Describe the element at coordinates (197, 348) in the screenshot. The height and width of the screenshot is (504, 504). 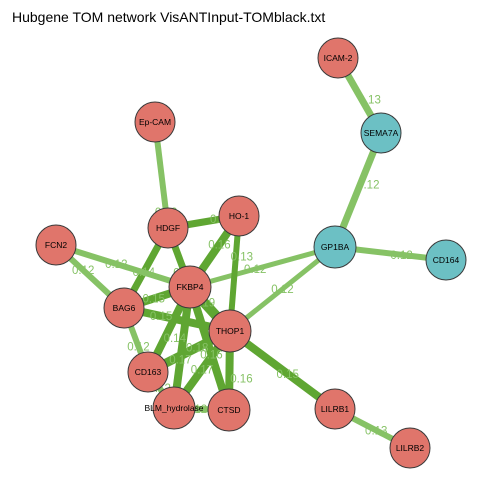
I see `edge-weight-label: 0.18` at that location.